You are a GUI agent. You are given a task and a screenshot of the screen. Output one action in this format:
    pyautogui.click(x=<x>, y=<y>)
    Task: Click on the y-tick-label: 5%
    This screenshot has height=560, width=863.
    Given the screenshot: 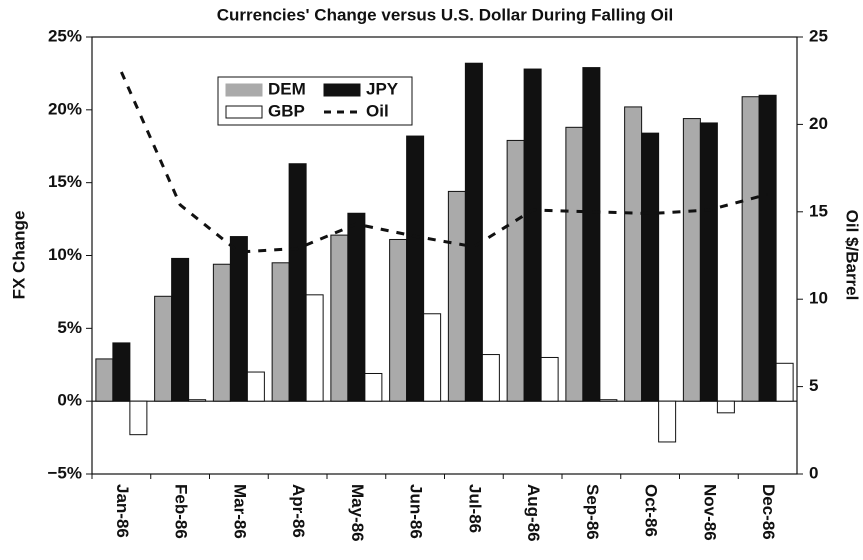 What is the action you would take?
    pyautogui.click(x=69, y=327)
    